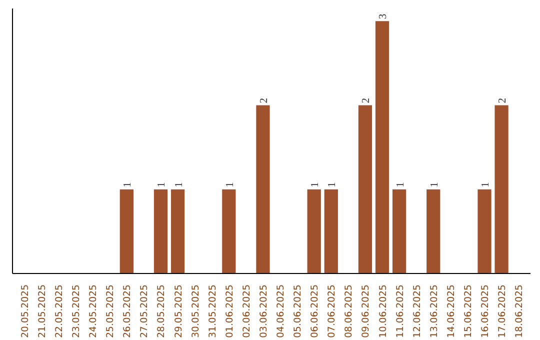 The width and height of the screenshot is (540, 340). I want to click on x-tick-label: 13.06.2025, so click(434, 311).